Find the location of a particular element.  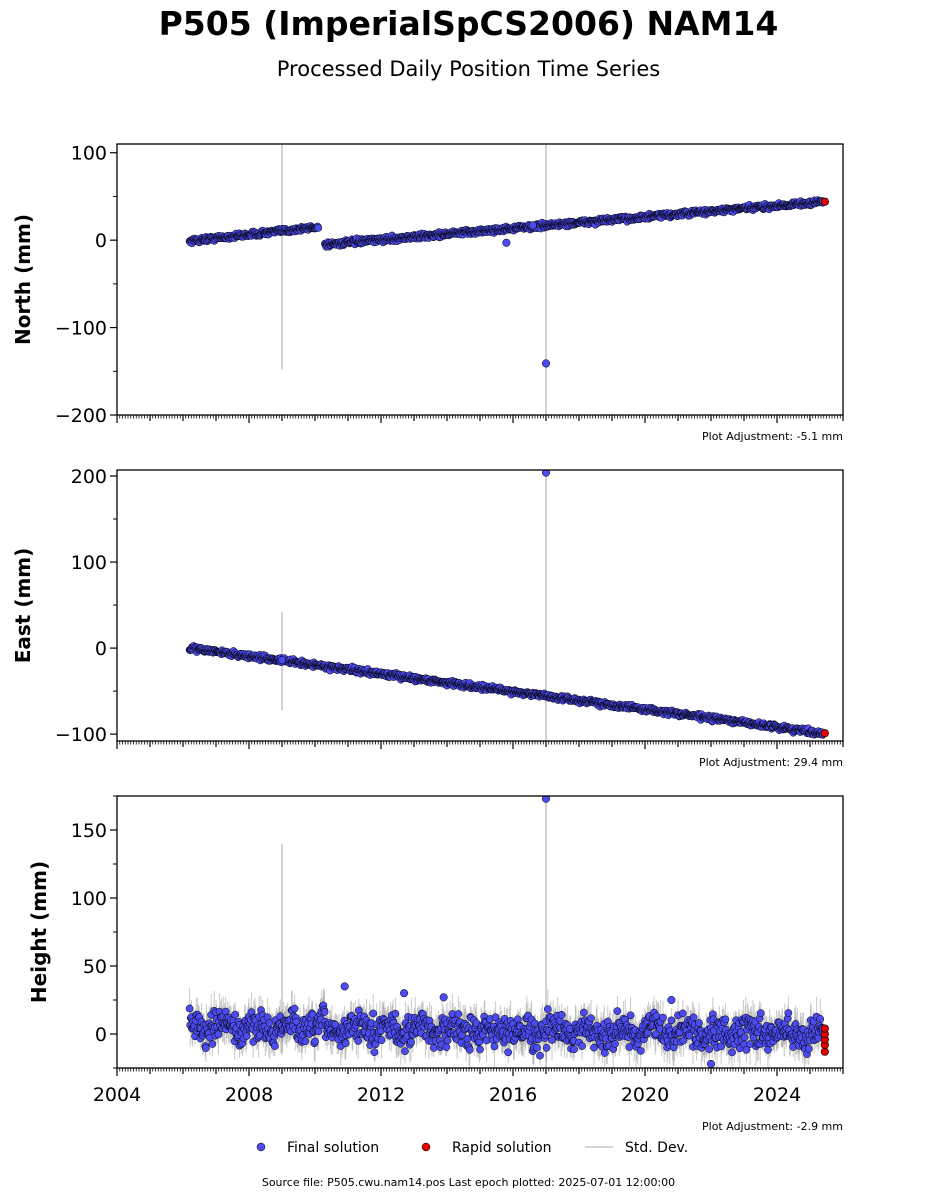

chart-subtitle: Processed Daily Position Time Series is located at coordinates (468, 69).